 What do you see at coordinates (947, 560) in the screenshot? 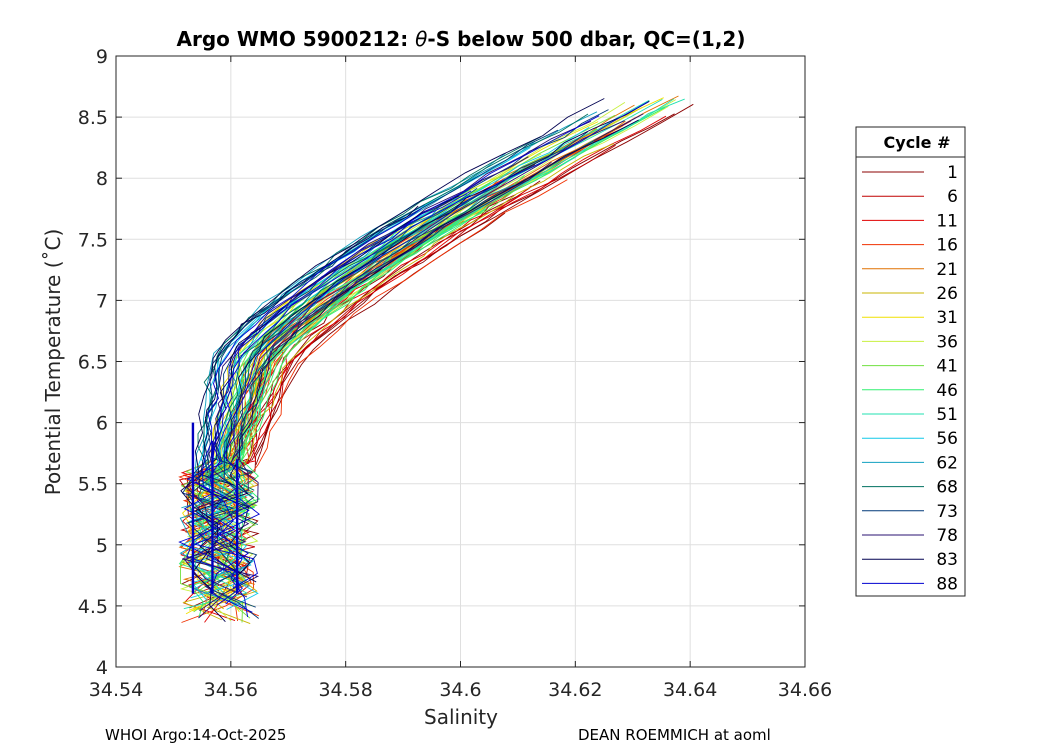
I see `legend-entry-label: 83` at bounding box center [947, 560].